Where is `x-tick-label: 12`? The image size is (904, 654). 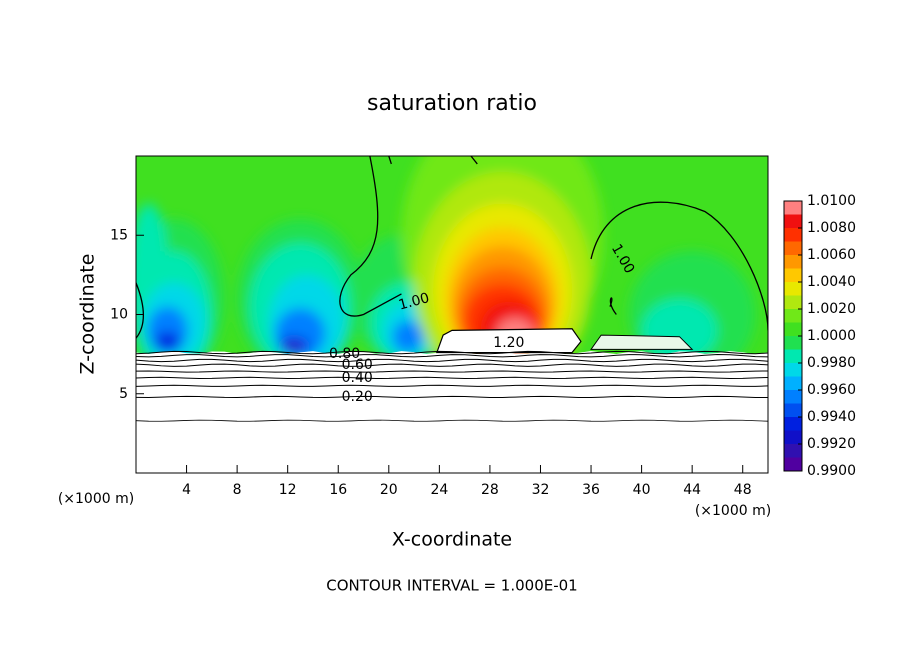
x-tick-label: 12 is located at coordinates (288, 490).